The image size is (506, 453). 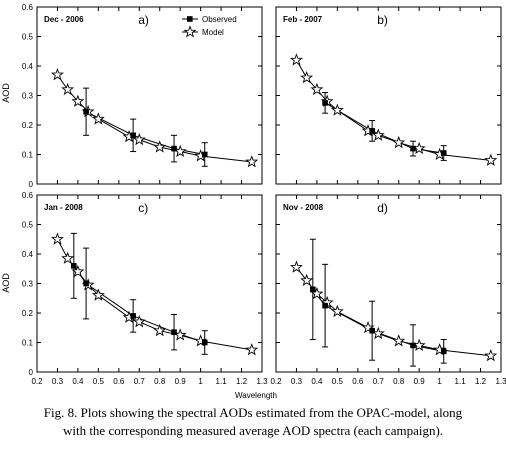 I want to click on panel-label: a), so click(x=143, y=20).